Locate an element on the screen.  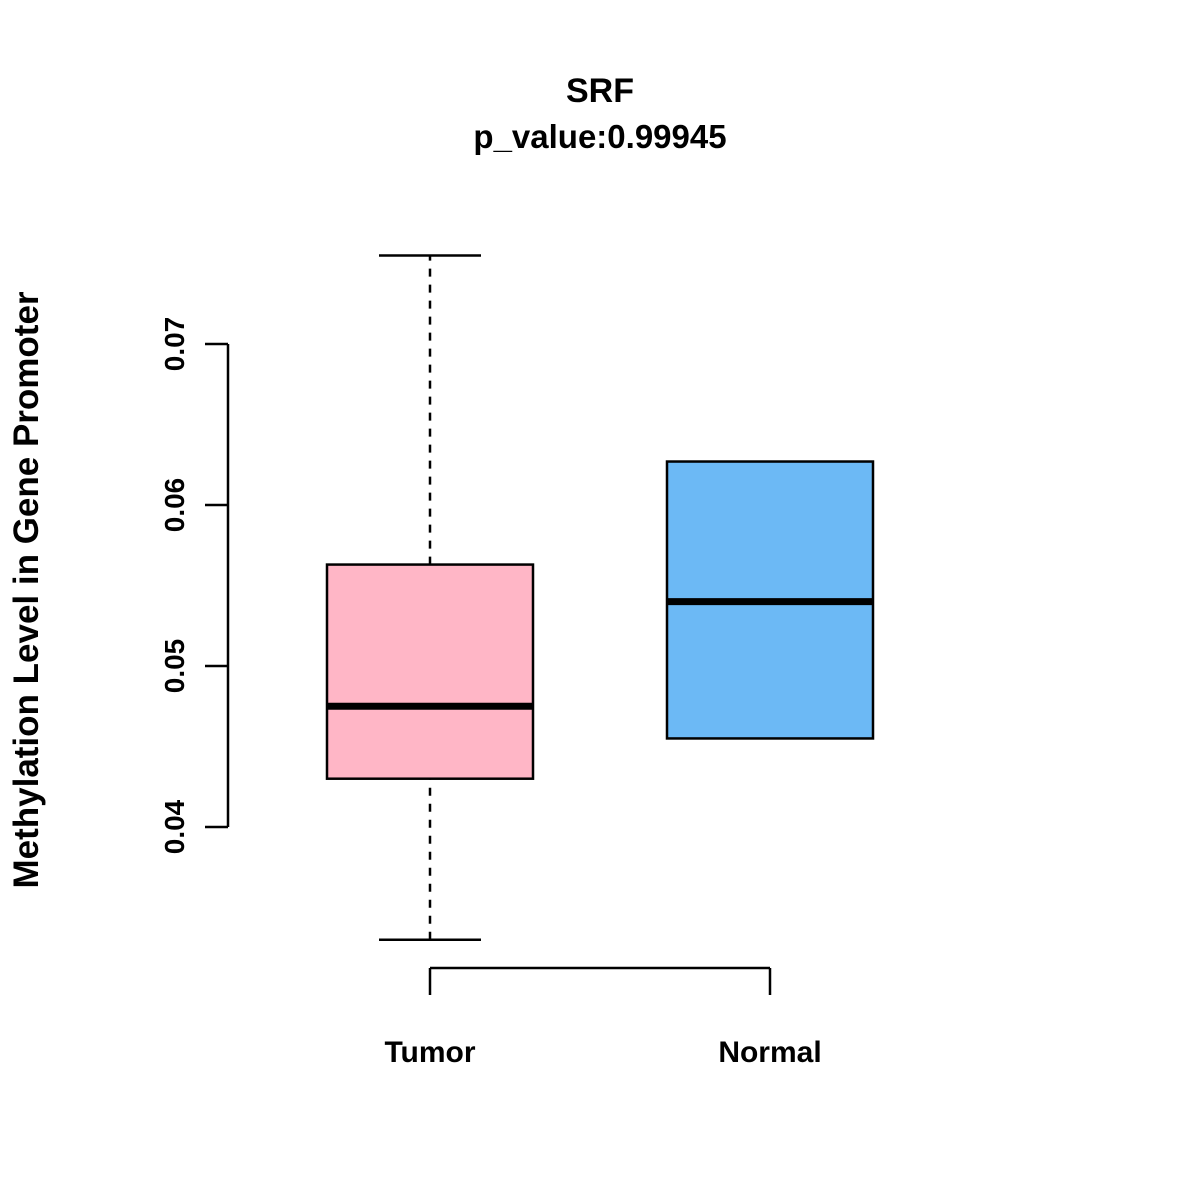
y-axis: 0.04 0.05 0.06 0.07 is located at coordinates (194, 585).